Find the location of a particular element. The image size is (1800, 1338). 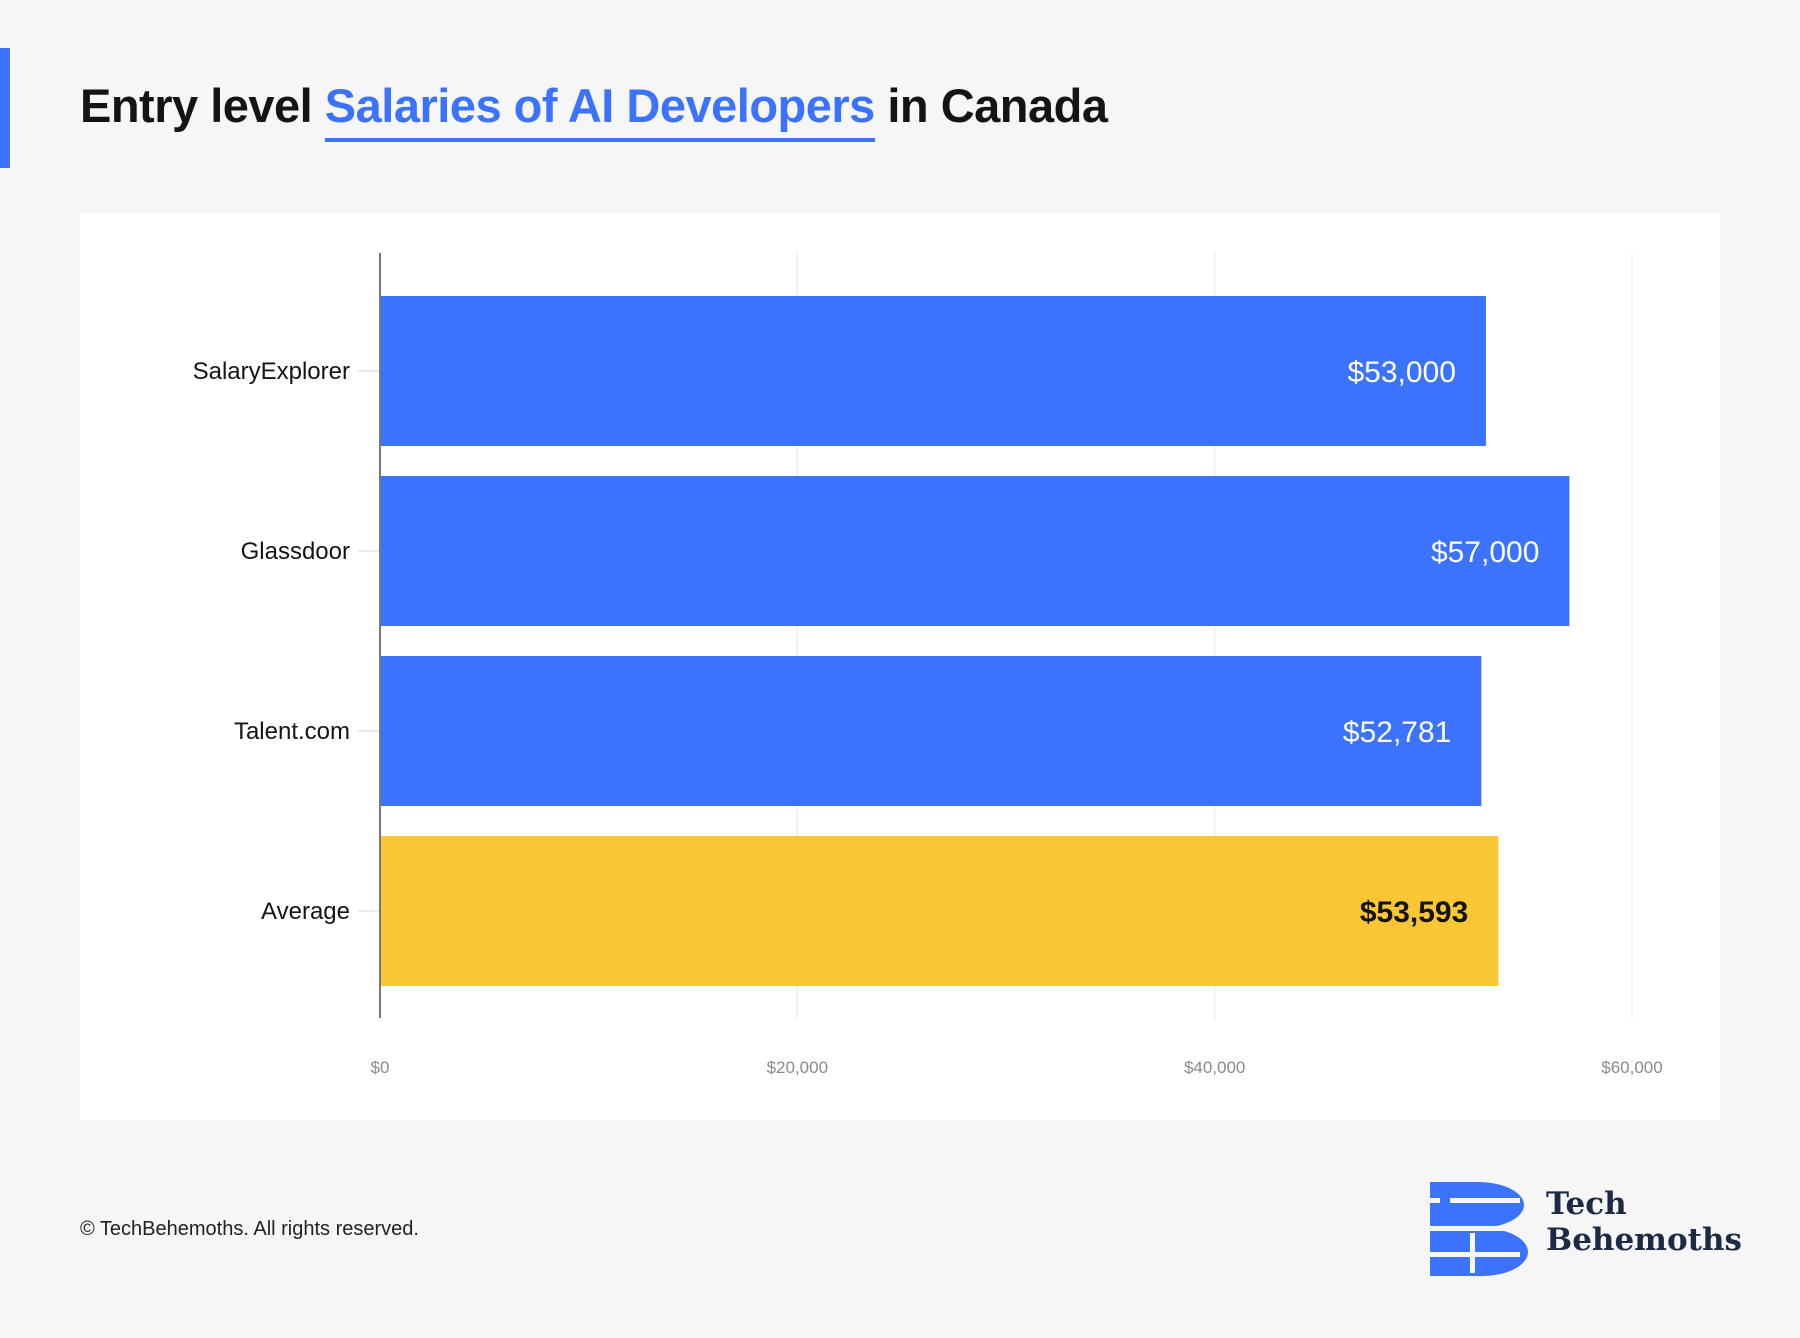

logo-line-1: Tech is located at coordinates (1586, 1204).